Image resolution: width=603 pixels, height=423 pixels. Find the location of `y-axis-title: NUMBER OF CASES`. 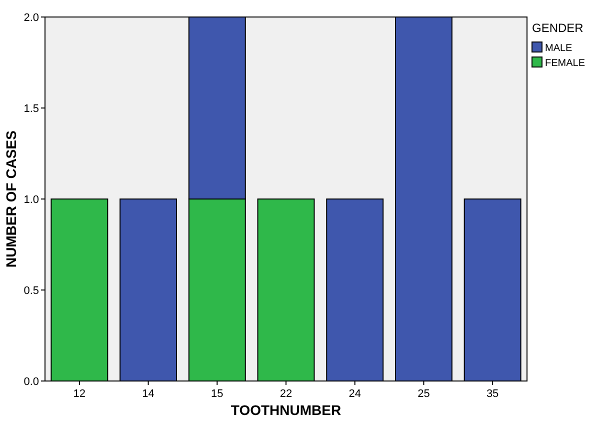

y-axis-title: NUMBER OF CASES is located at coordinates (11, 199).